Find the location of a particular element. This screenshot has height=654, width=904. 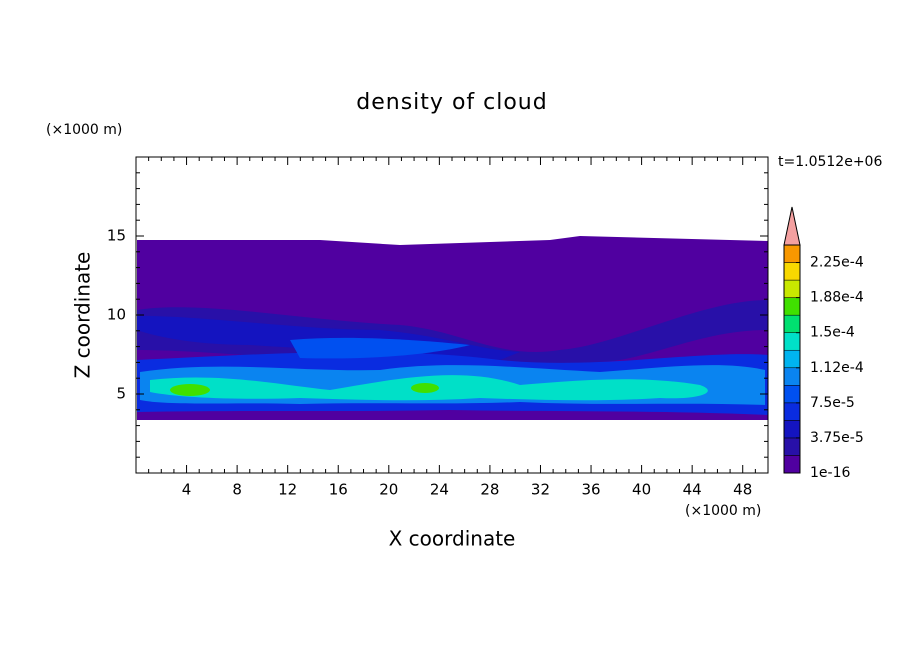

colorbar-tick-label: 7.5e-5 is located at coordinates (832, 403).